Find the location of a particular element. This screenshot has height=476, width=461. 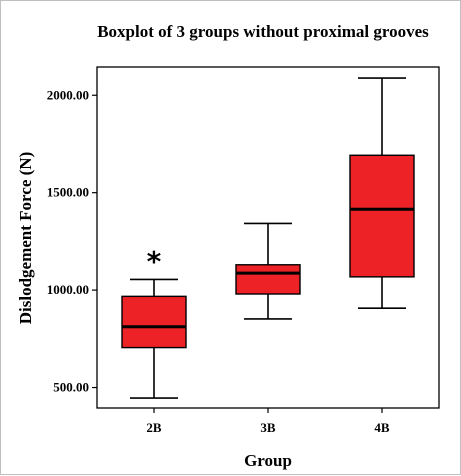

x-axis: 2B 3B 4B is located at coordinates (268, 421).